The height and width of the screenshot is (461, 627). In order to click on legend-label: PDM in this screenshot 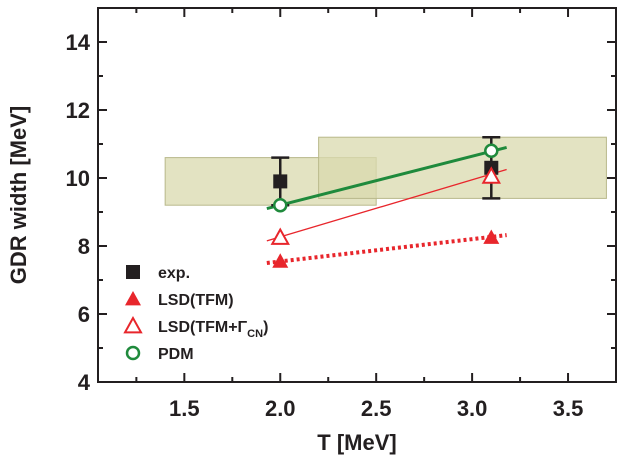, I will do `click(176, 354)`.